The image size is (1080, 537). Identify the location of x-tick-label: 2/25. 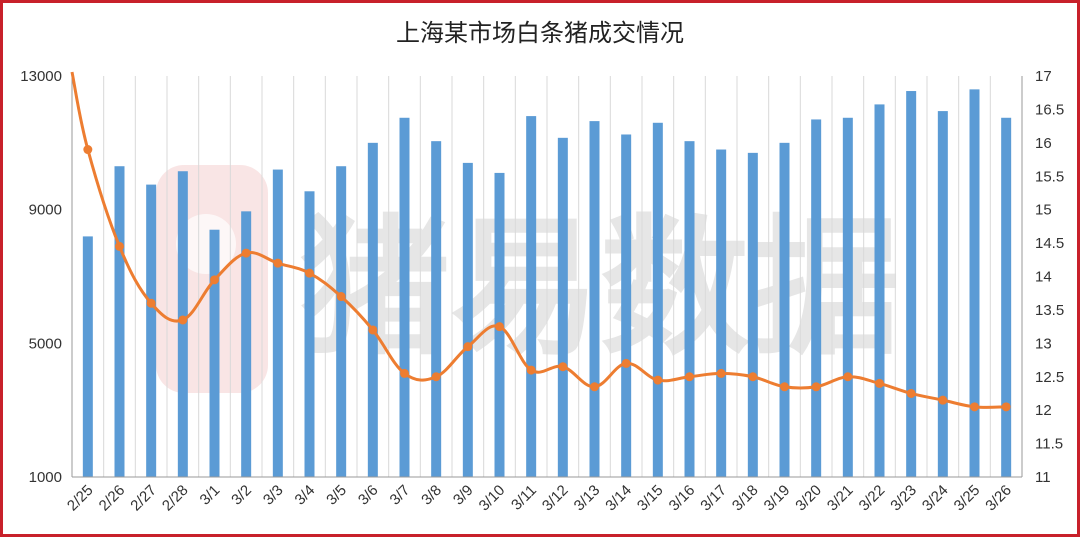
(80, 498).